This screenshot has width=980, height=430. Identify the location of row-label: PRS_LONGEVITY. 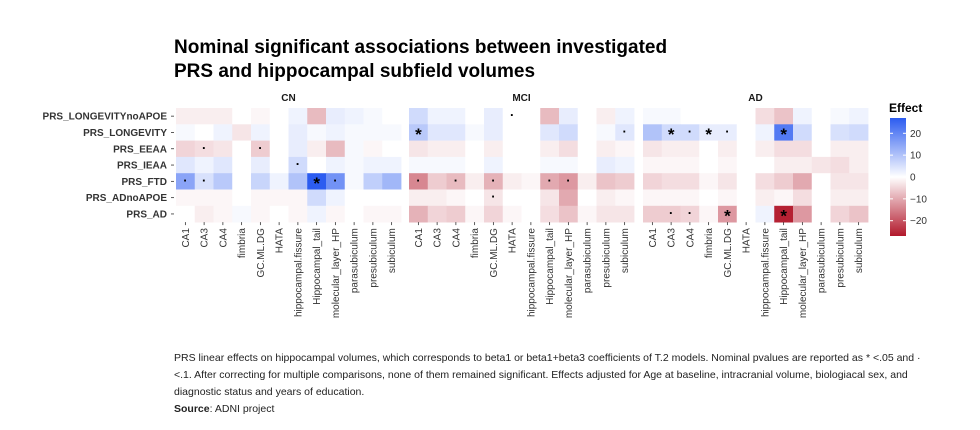
(125, 133).